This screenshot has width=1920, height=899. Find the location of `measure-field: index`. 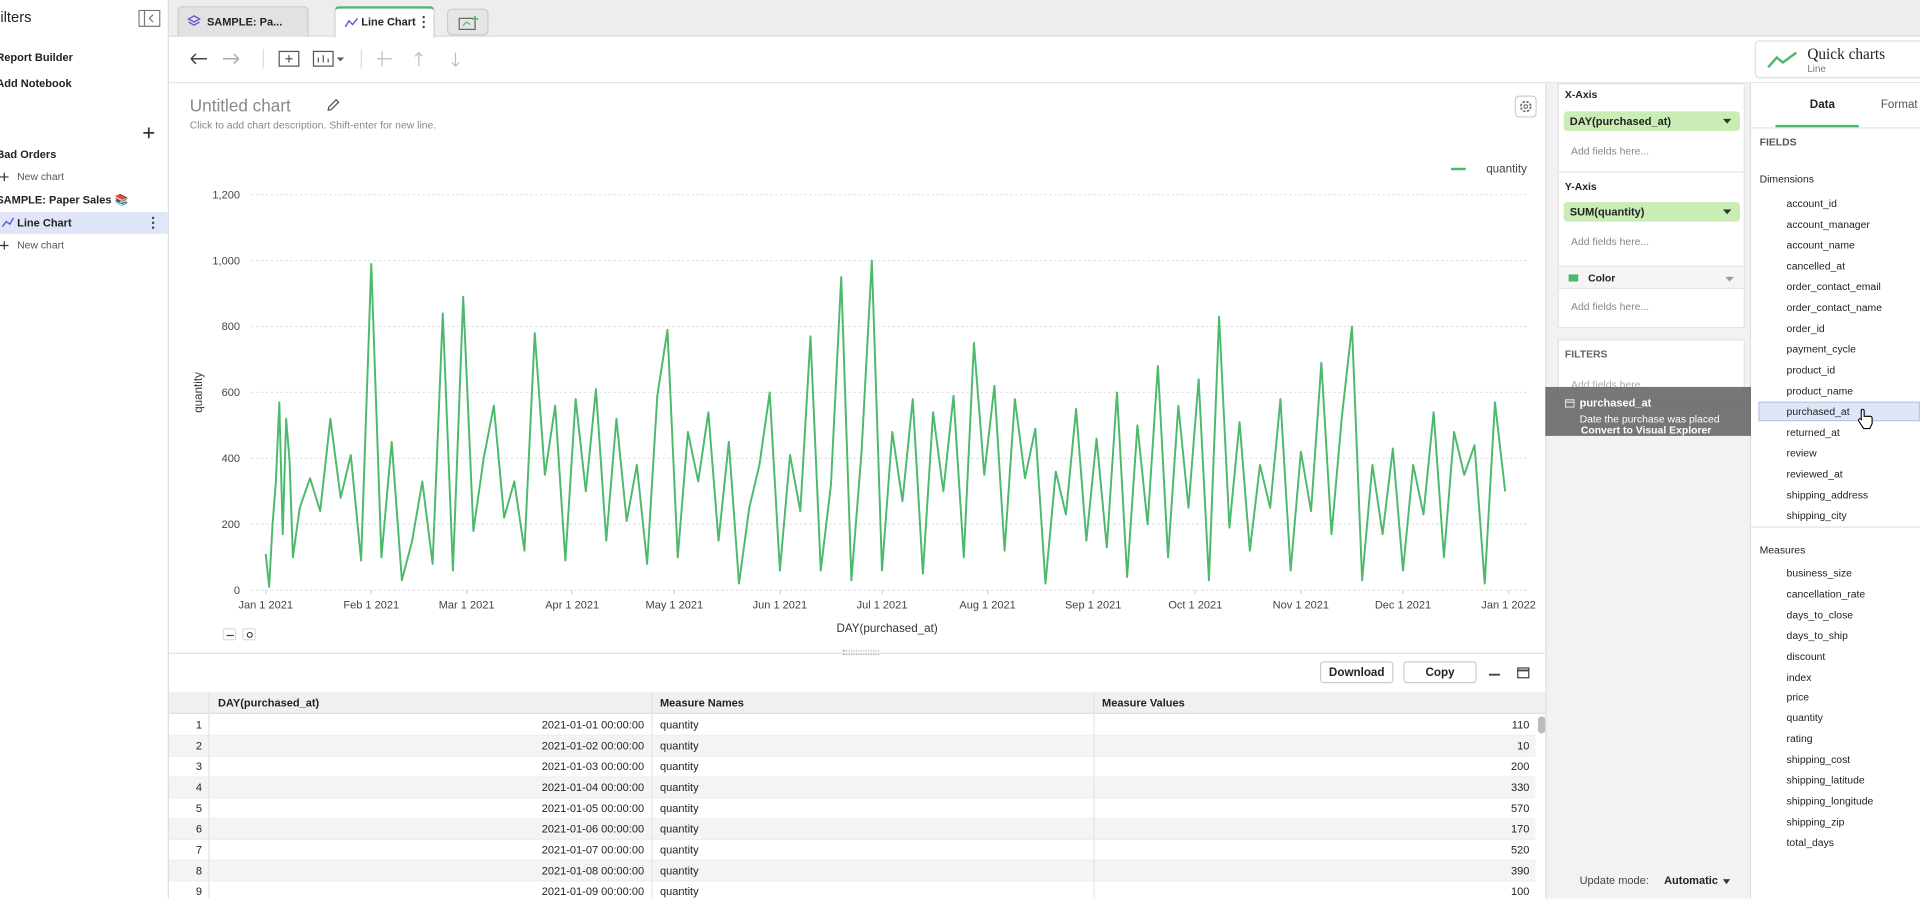

measure-field: index is located at coordinates (1799, 676).